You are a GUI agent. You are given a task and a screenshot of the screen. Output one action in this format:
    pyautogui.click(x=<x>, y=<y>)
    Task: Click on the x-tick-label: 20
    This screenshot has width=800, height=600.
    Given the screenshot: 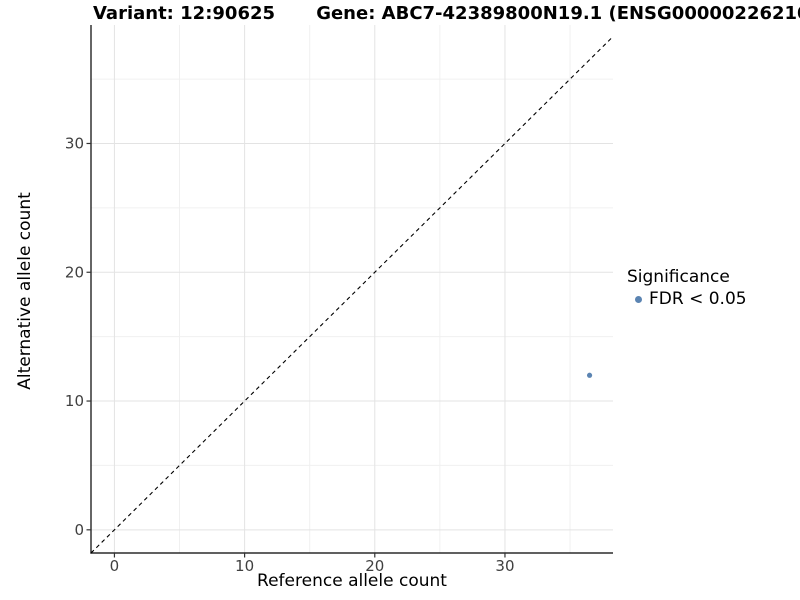 What is the action you would take?
    pyautogui.click(x=374, y=566)
    